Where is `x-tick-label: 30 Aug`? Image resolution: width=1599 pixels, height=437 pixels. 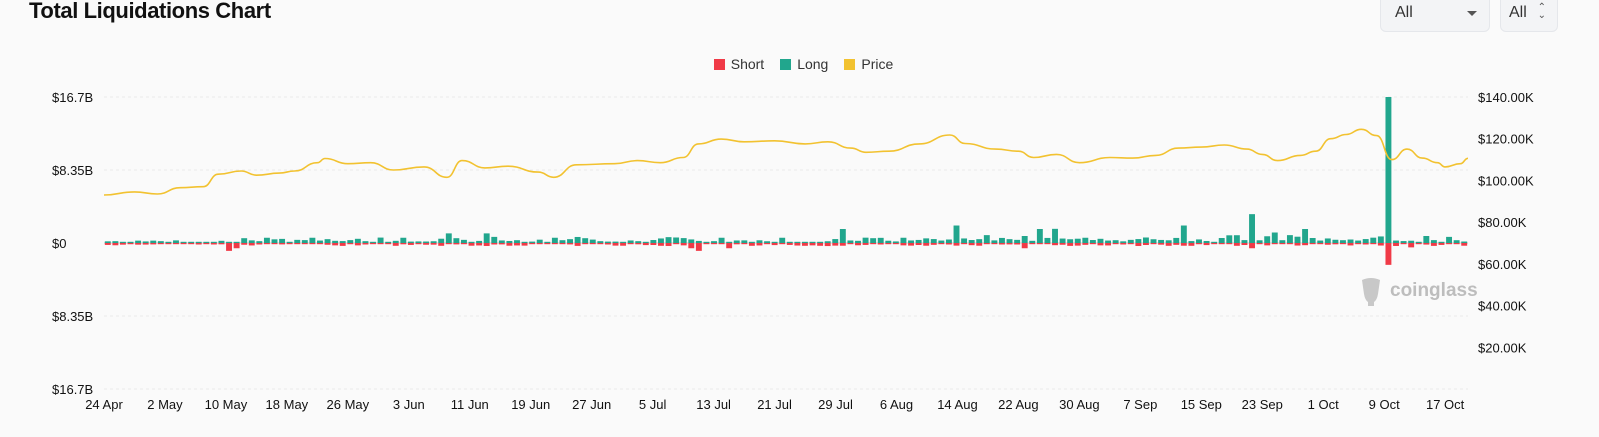 x-tick-label: 30 Aug is located at coordinates (1079, 404).